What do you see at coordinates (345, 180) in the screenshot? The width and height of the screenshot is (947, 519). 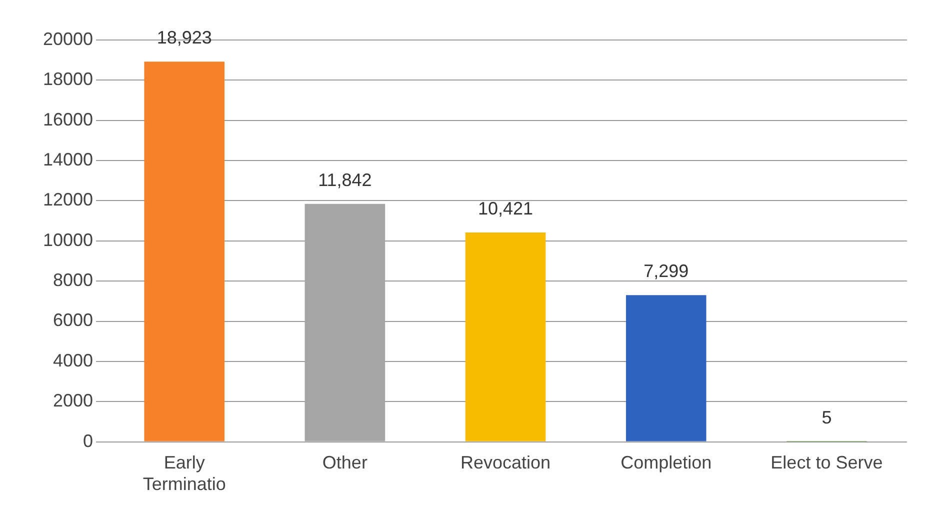 I see `data-label: 11,842` at bounding box center [345, 180].